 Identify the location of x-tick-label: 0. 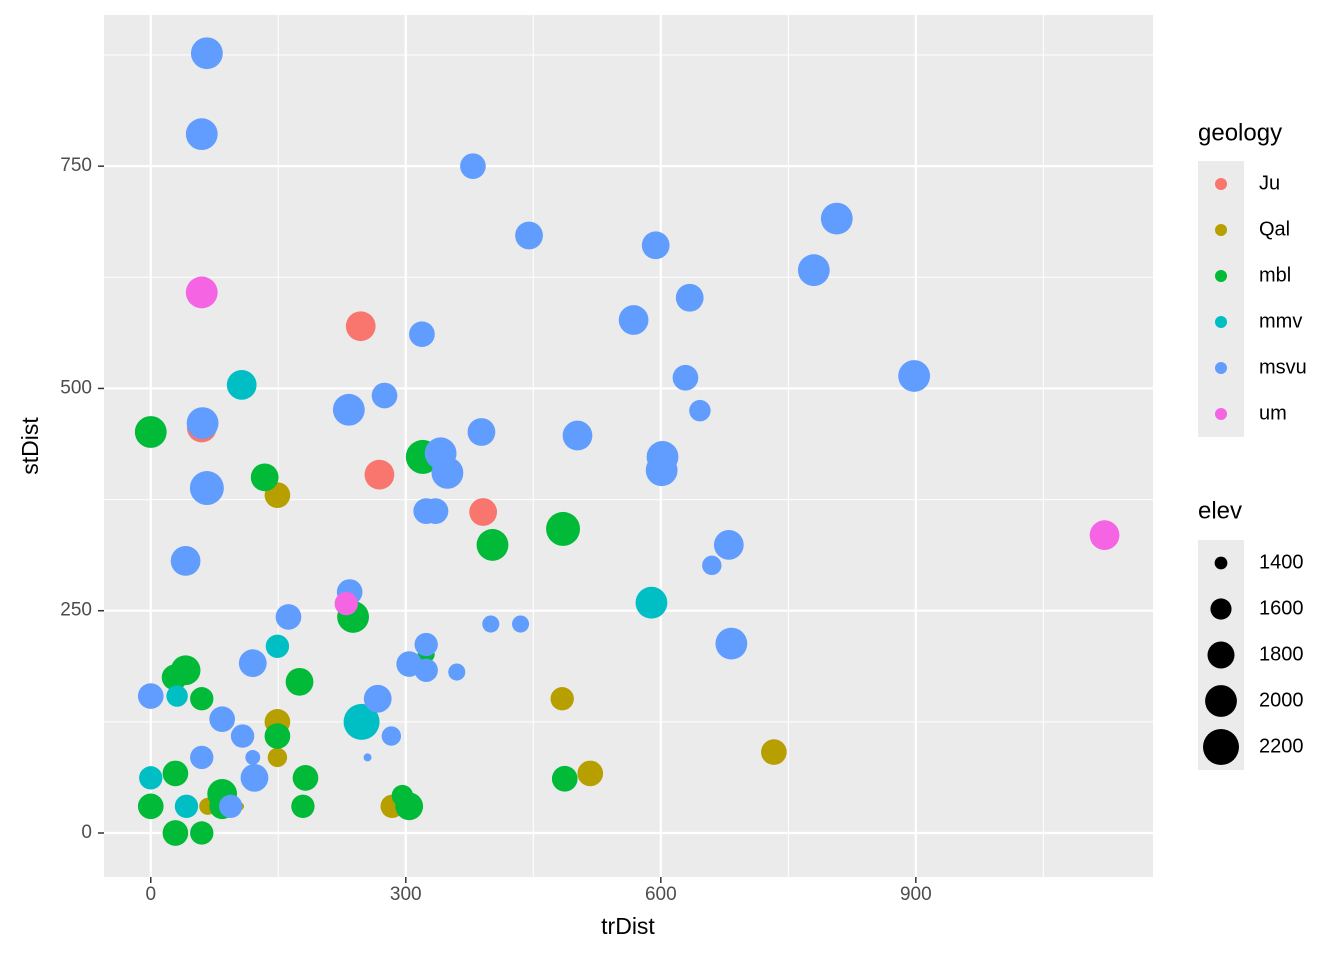
(150, 894).